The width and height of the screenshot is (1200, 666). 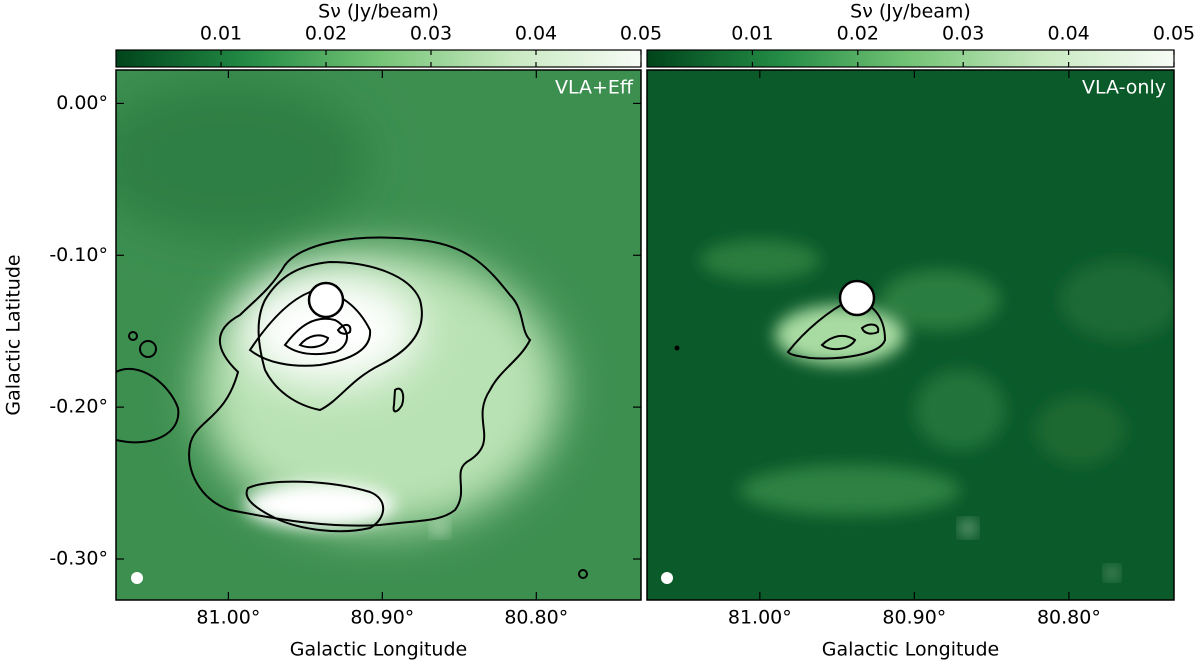 I want to click on y-tick-label: 0.00°, so click(x=82, y=103).